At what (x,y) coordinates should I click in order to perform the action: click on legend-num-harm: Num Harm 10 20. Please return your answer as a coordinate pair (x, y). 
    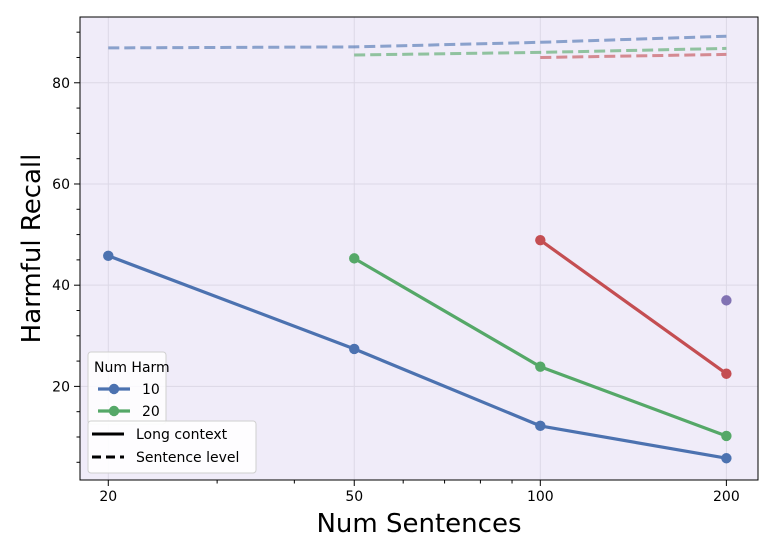
    Looking at the image, I should click on (128, 388).